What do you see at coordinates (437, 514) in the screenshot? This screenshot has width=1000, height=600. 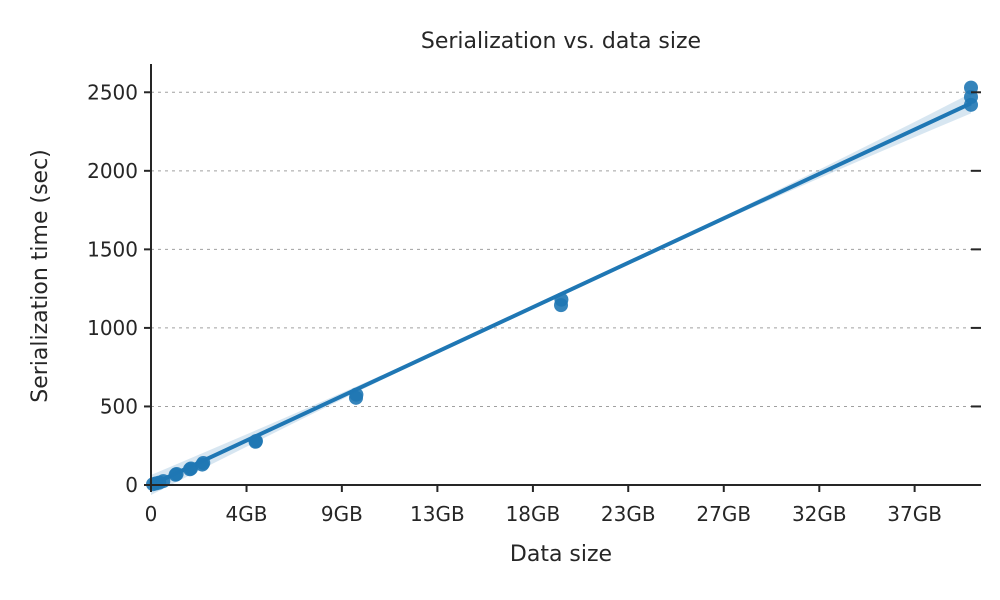 I see `x-tick-label: 13GB` at bounding box center [437, 514].